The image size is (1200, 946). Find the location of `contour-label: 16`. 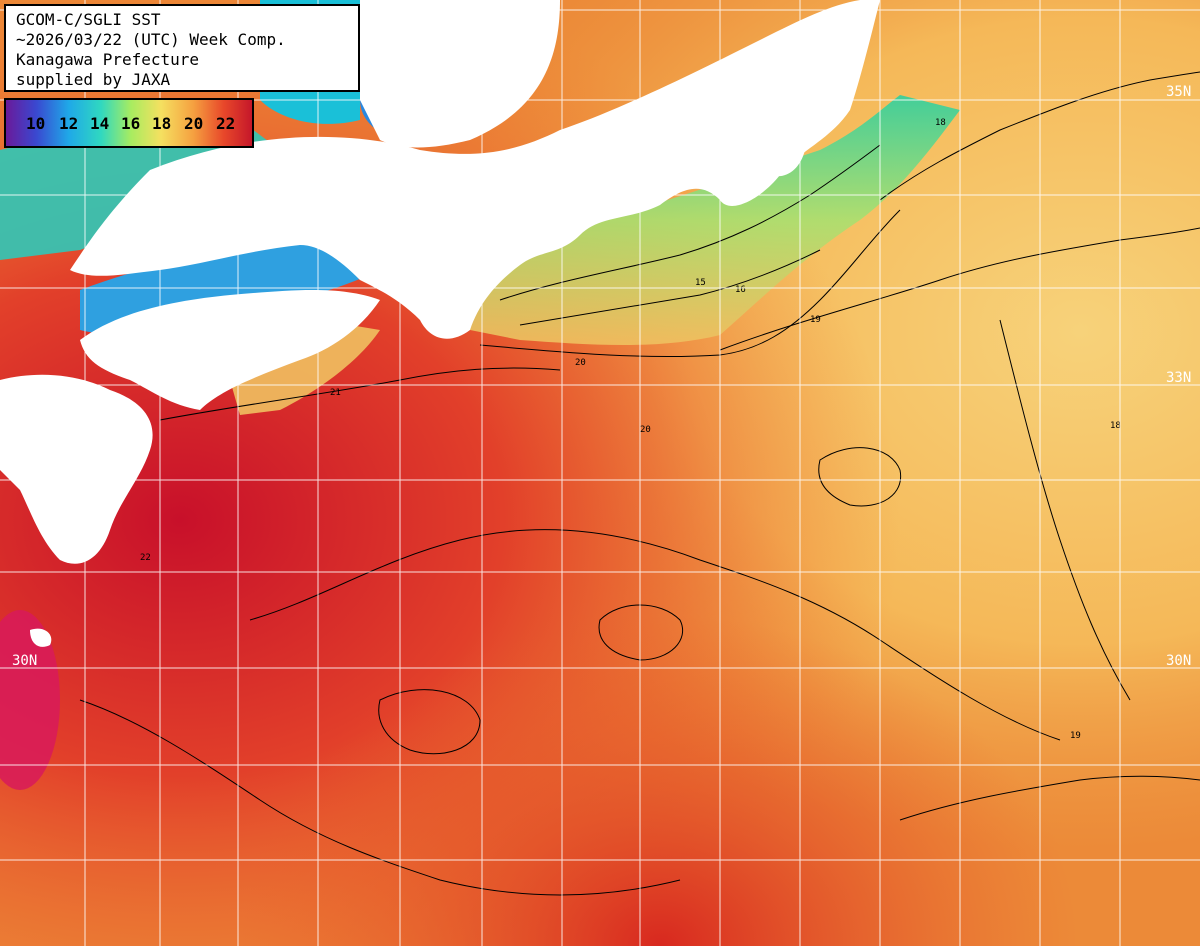

contour-label: 16 is located at coordinates (740, 290).